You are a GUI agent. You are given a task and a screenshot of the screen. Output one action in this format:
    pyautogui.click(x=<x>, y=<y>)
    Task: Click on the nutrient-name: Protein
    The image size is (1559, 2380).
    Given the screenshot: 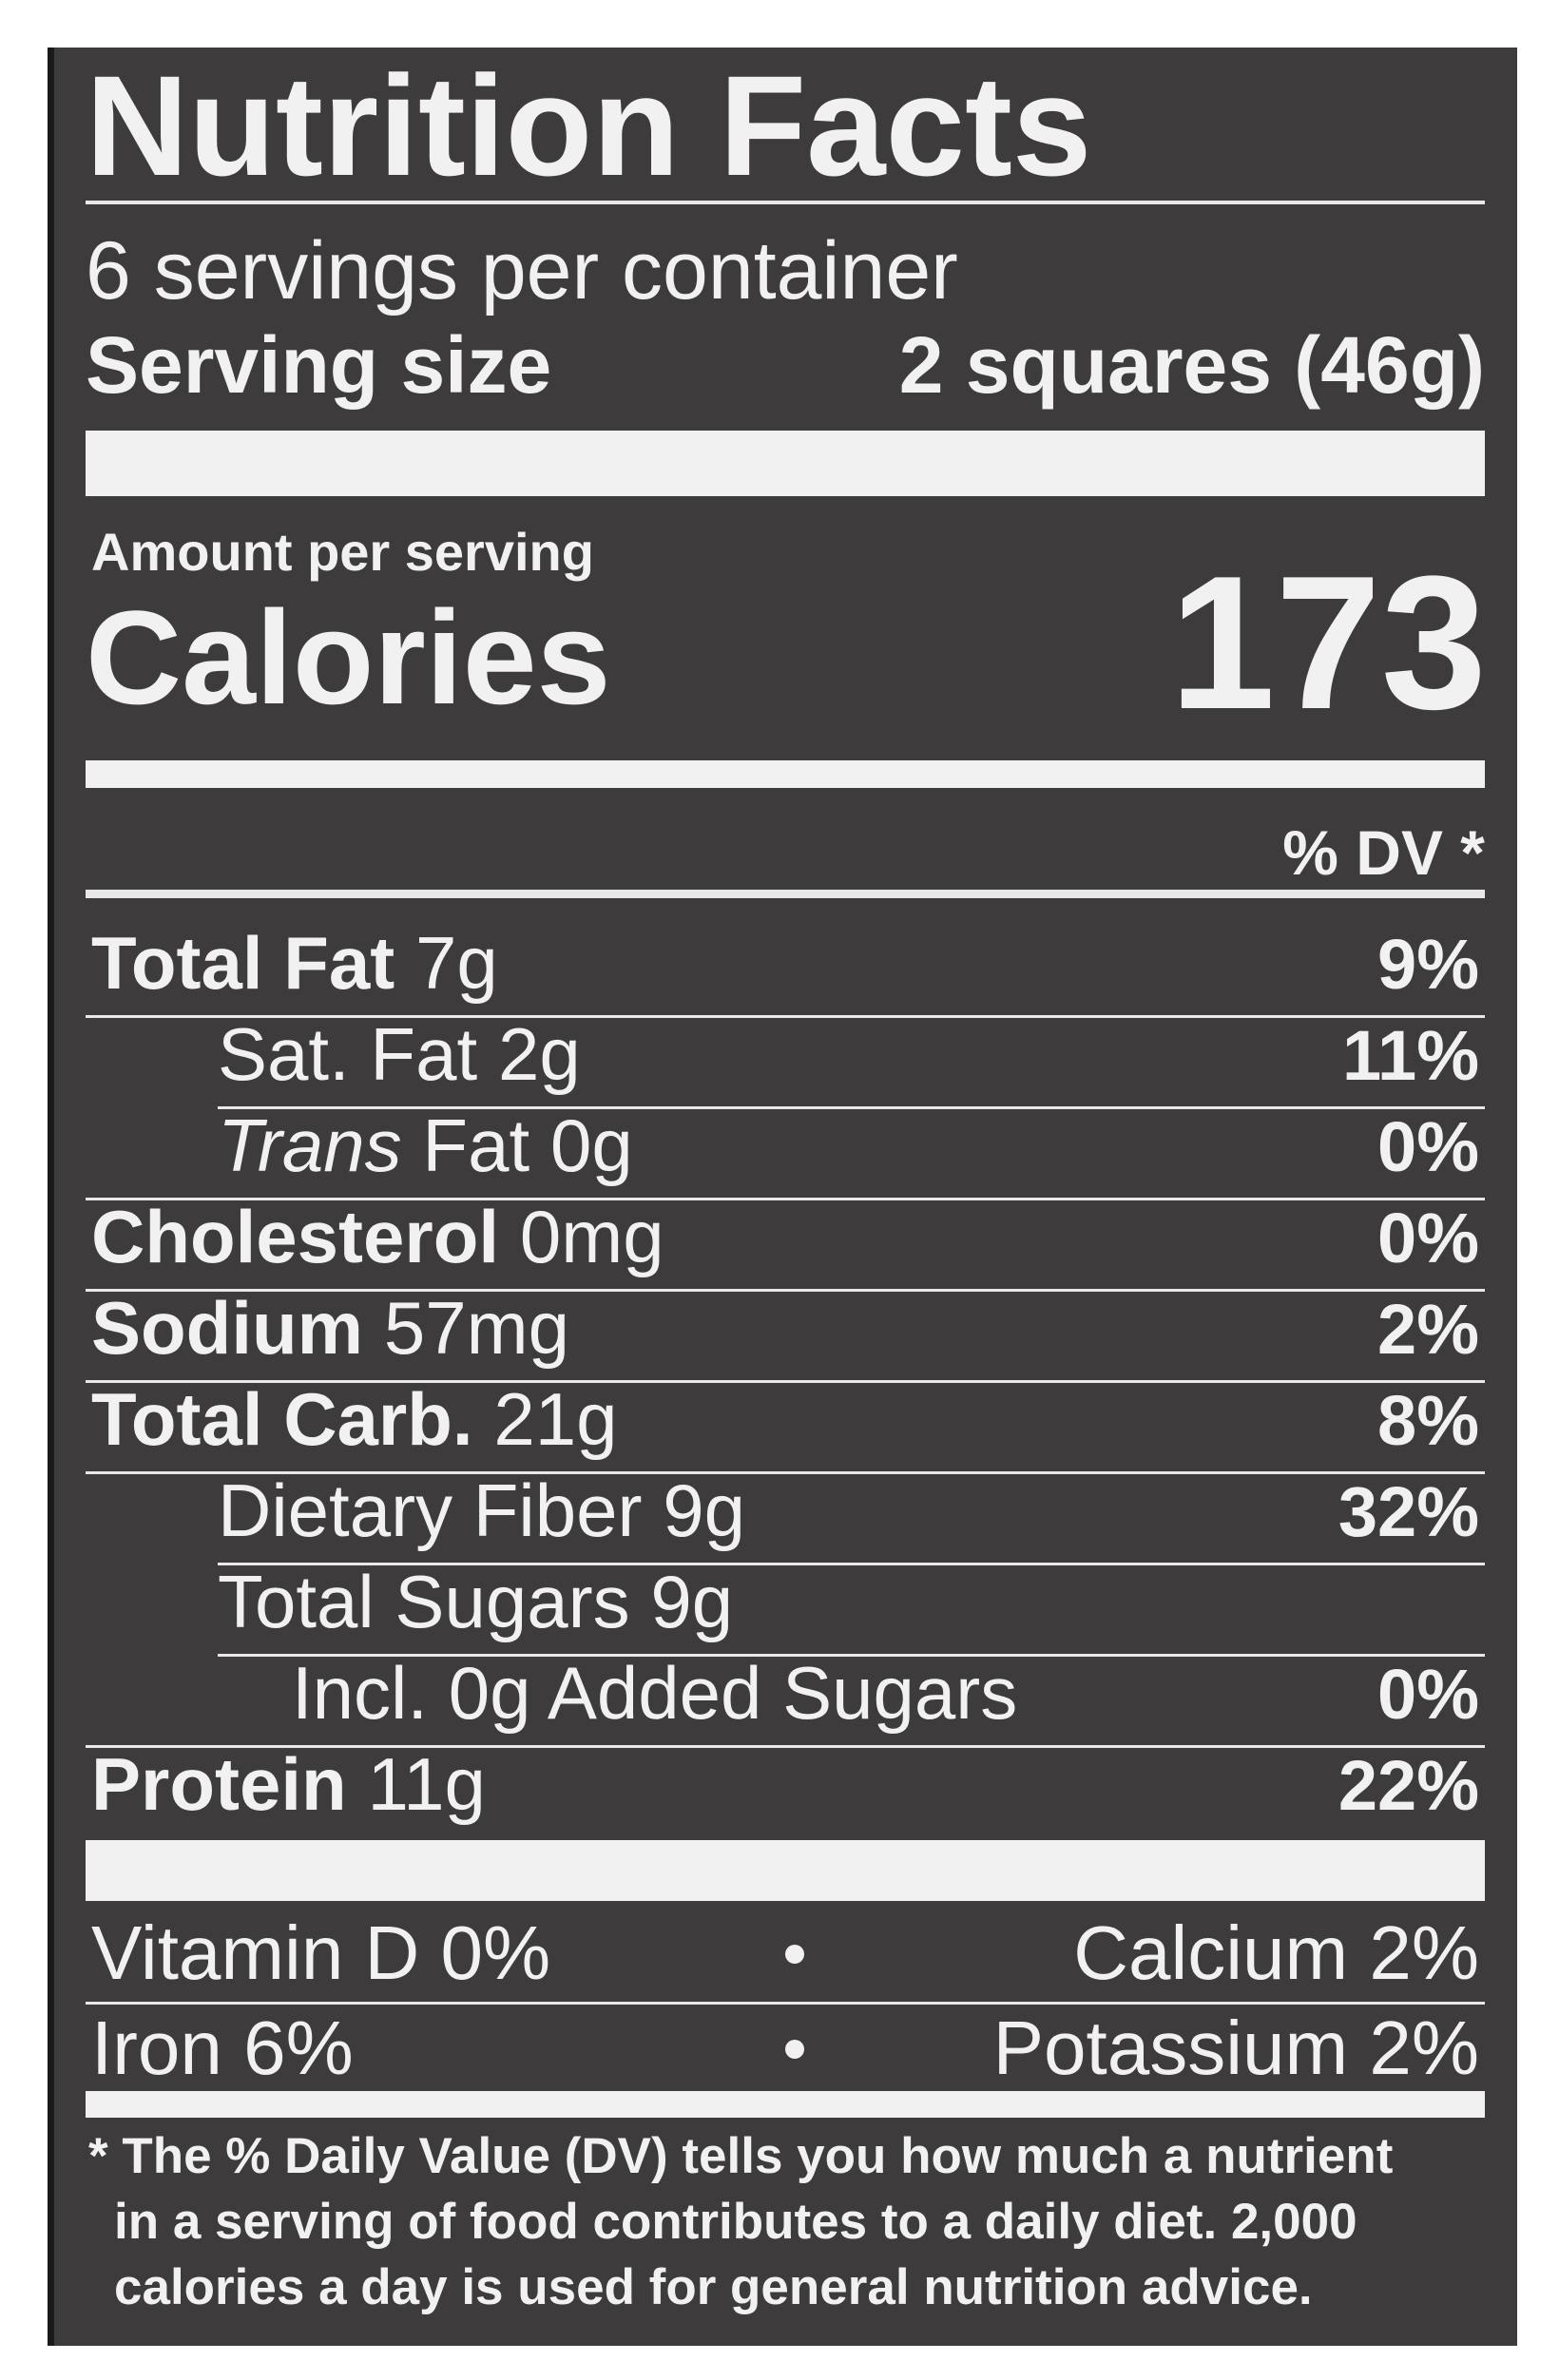 What is the action you would take?
    pyautogui.click(x=219, y=1784)
    